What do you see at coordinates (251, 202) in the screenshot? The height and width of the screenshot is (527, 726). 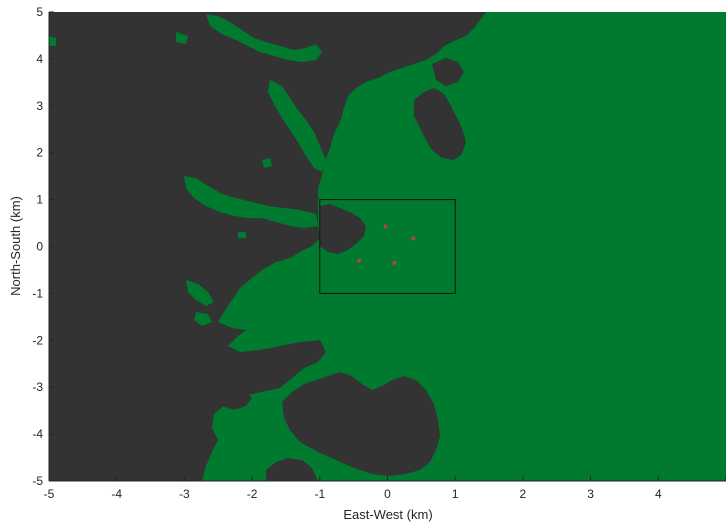 I see `visible-patch-west-arm` at bounding box center [251, 202].